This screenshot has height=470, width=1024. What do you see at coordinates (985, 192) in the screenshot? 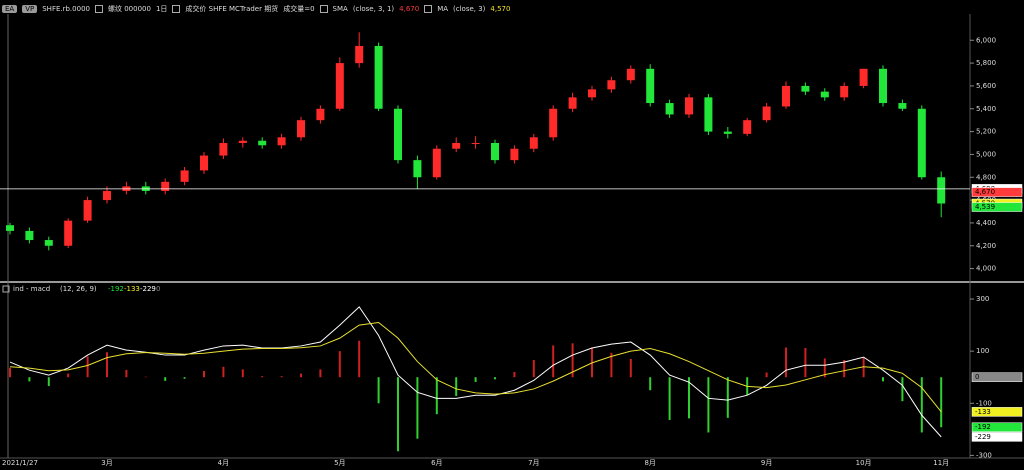
I see `price-marker-label: 4,670` at bounding box center [985, 192].